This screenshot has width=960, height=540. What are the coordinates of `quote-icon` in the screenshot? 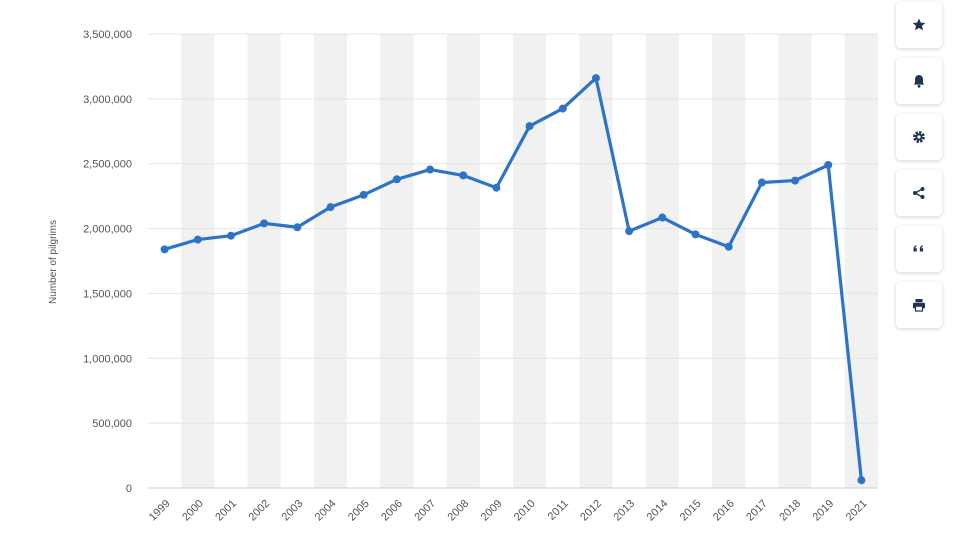 It's located at (918, 248).